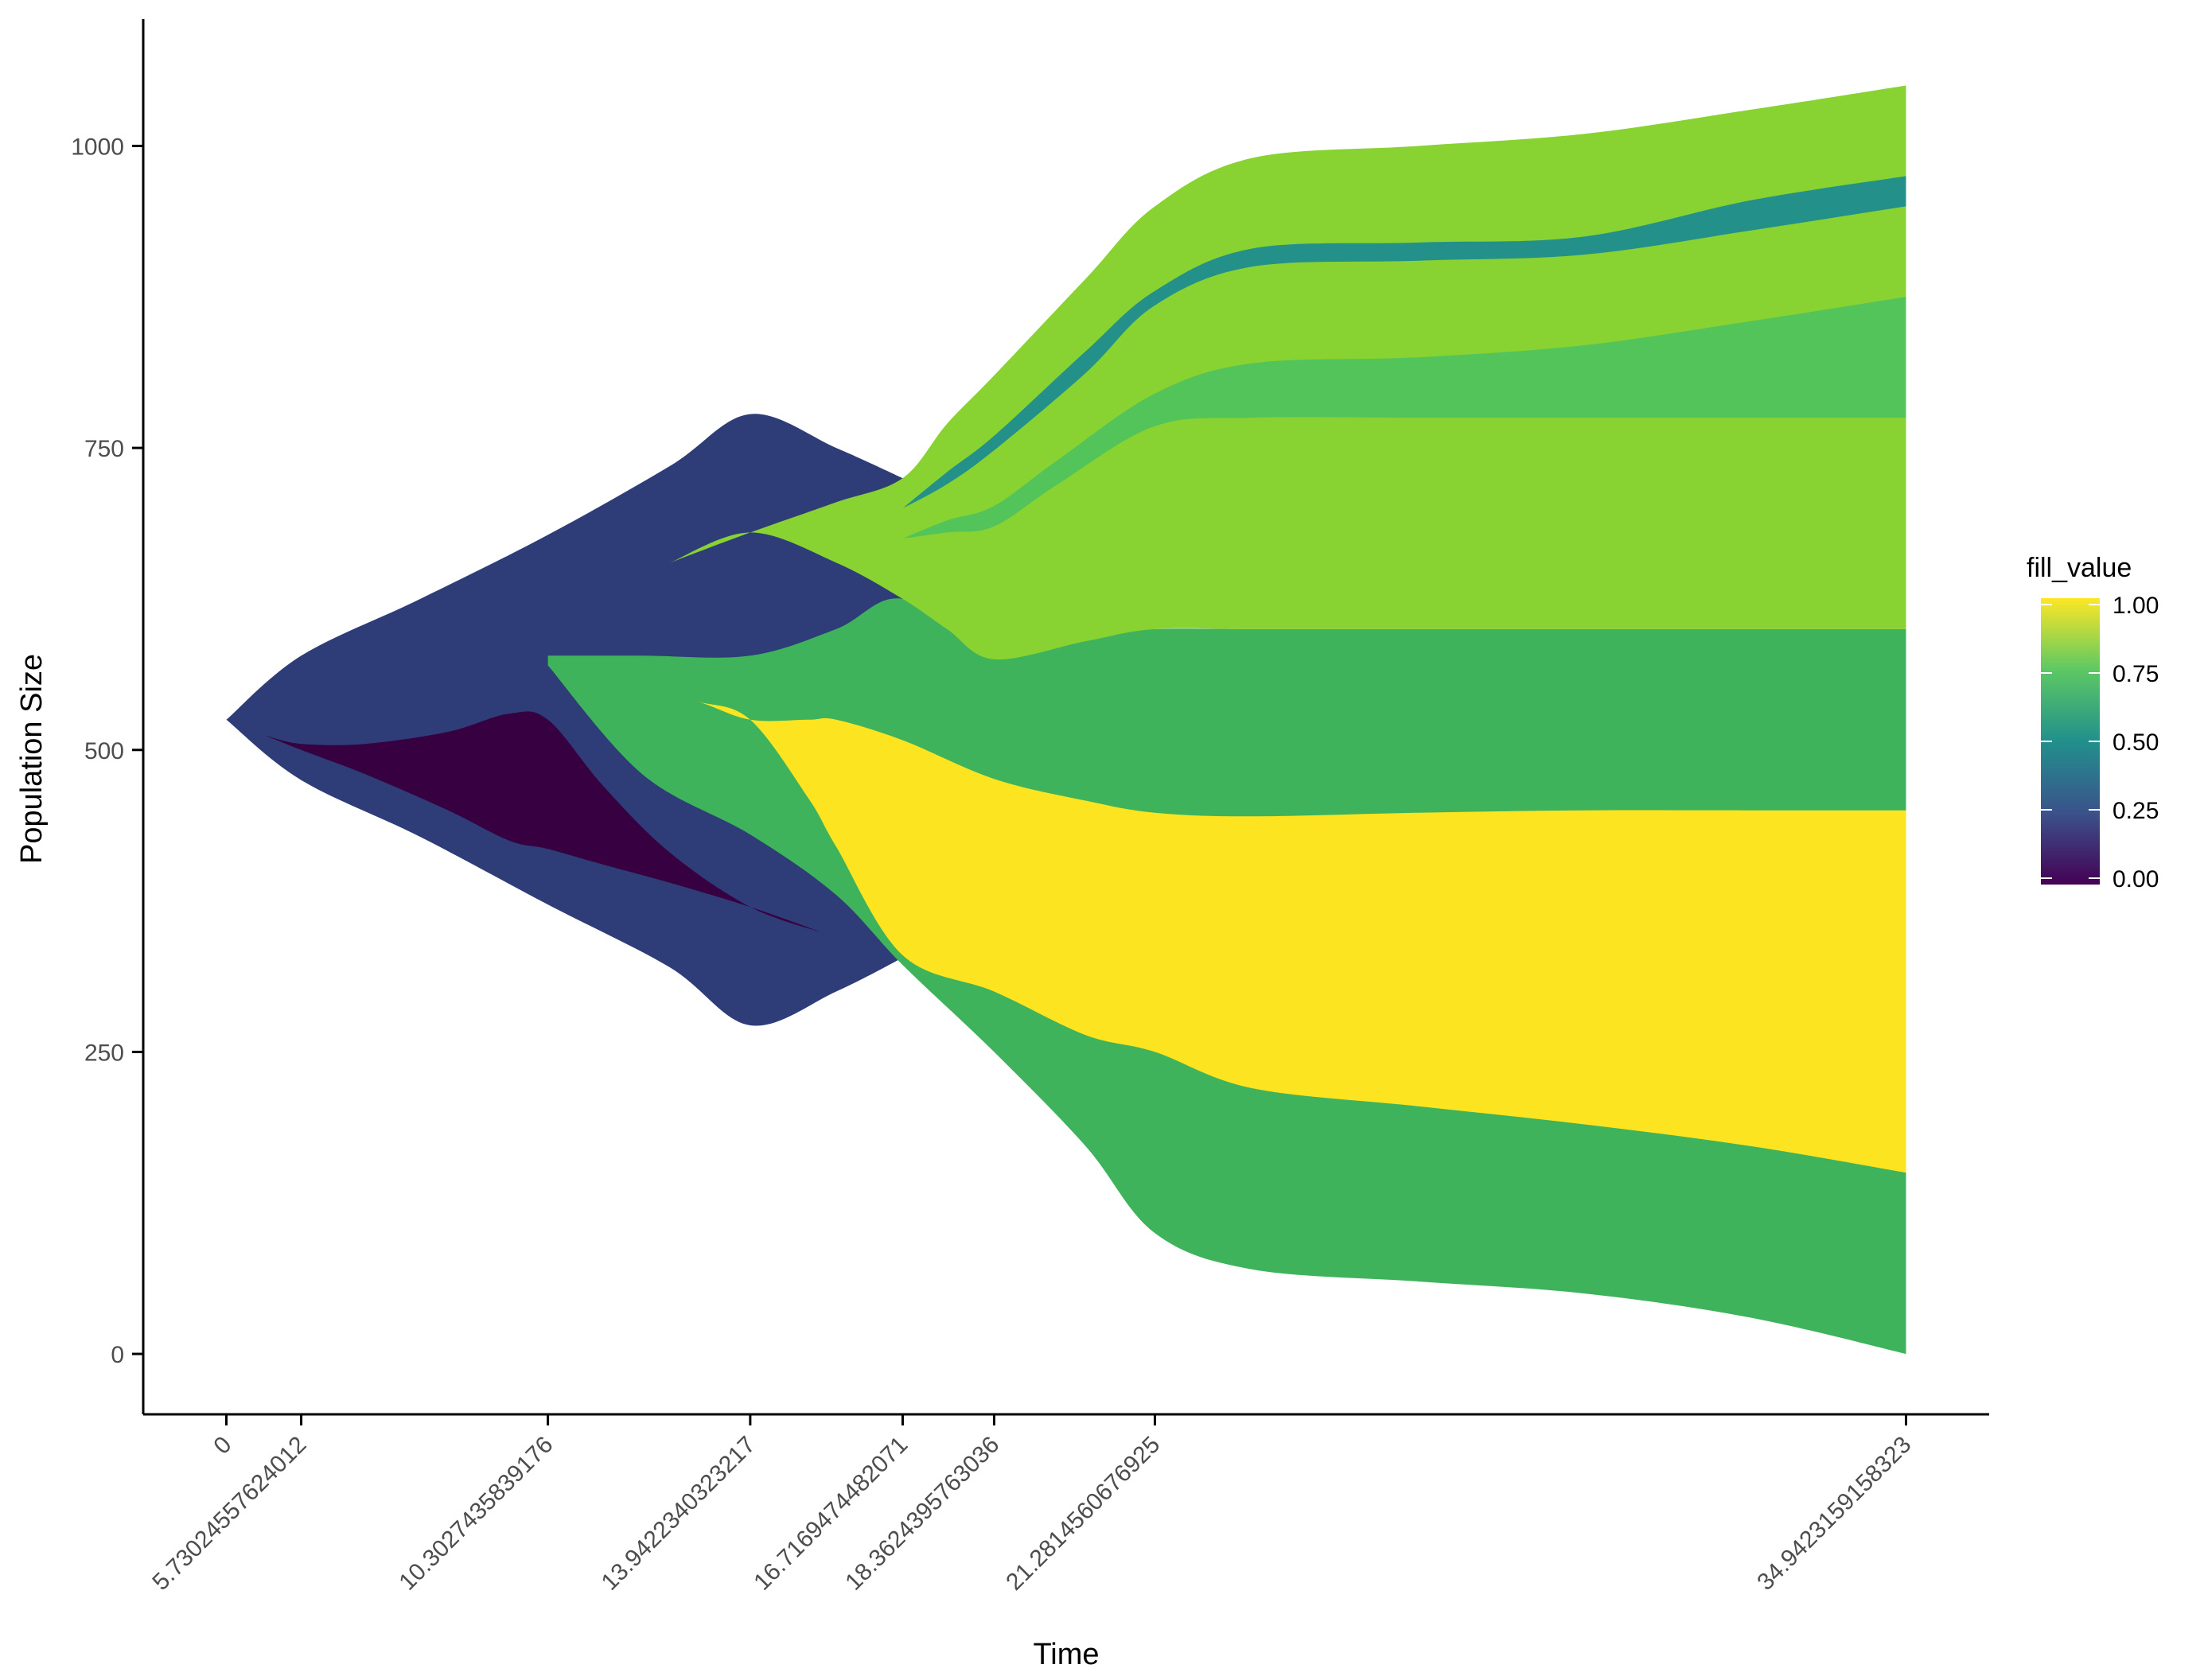 The width and height of the screenshot is (2204, 1680). Describe the element at coordinates (1083, 1514) in the screenshot. I see `x-tick-label: 21.2814560676925` at that location.